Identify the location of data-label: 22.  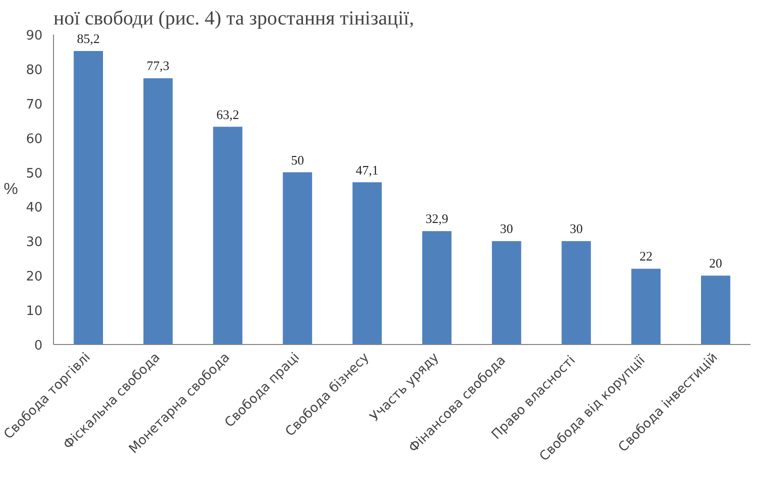
(645, 256).